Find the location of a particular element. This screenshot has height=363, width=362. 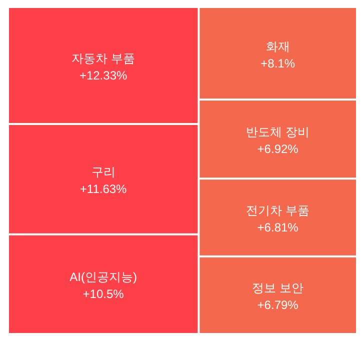

category-label: 정보 보안 is located at coordinates (278, 288).